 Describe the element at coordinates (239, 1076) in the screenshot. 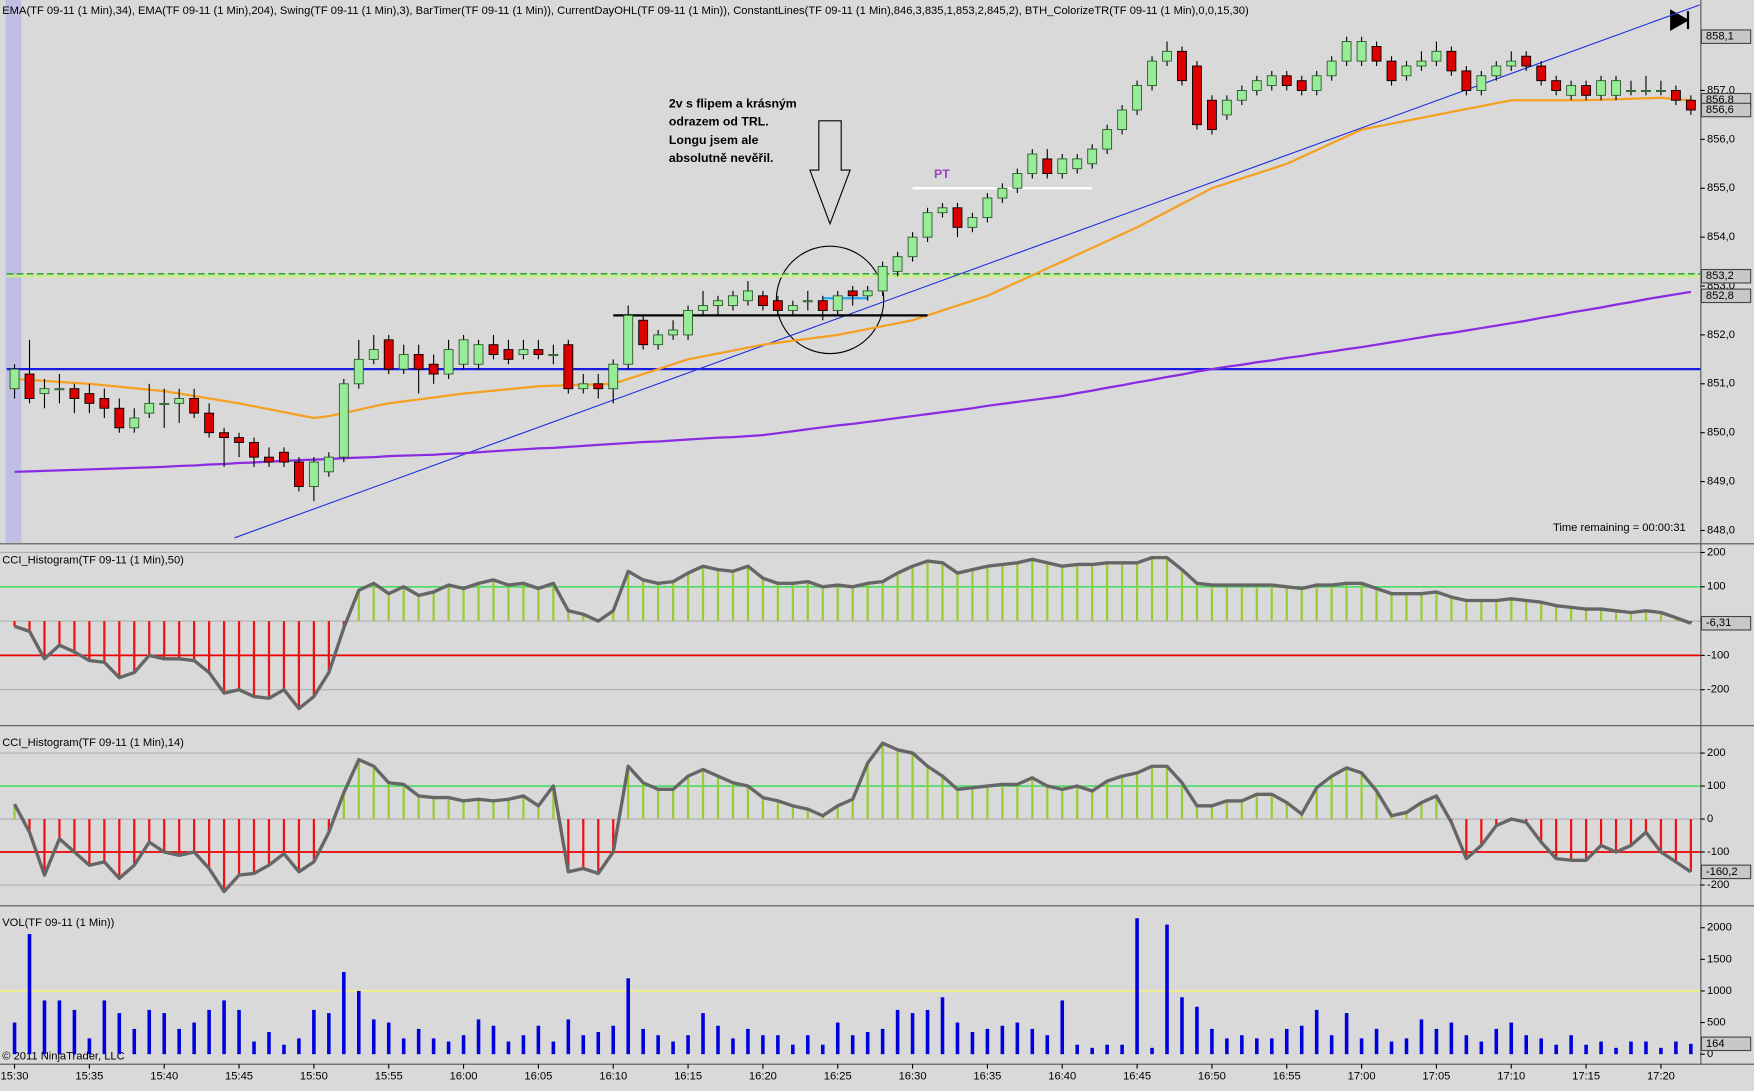

I see `x-tick-label: 15:45` at that location.